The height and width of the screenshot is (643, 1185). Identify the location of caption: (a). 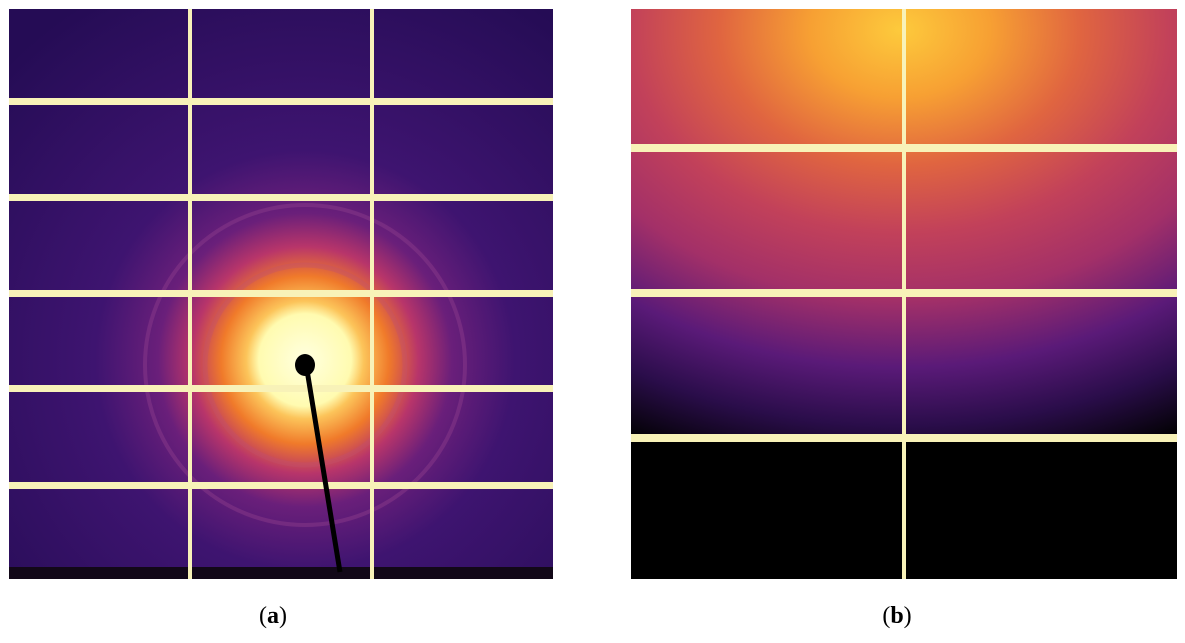
(273, 616).